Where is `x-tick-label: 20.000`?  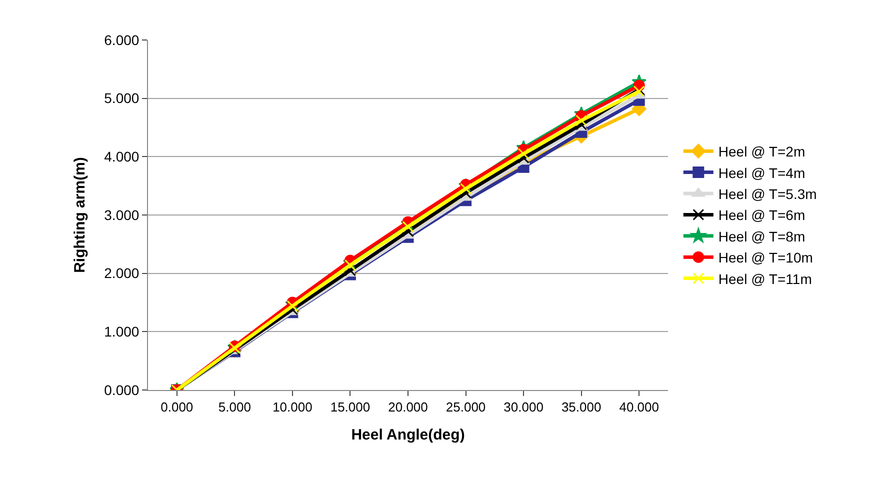
x-tick-label: 20.000 is located at coordinates (408, 407).